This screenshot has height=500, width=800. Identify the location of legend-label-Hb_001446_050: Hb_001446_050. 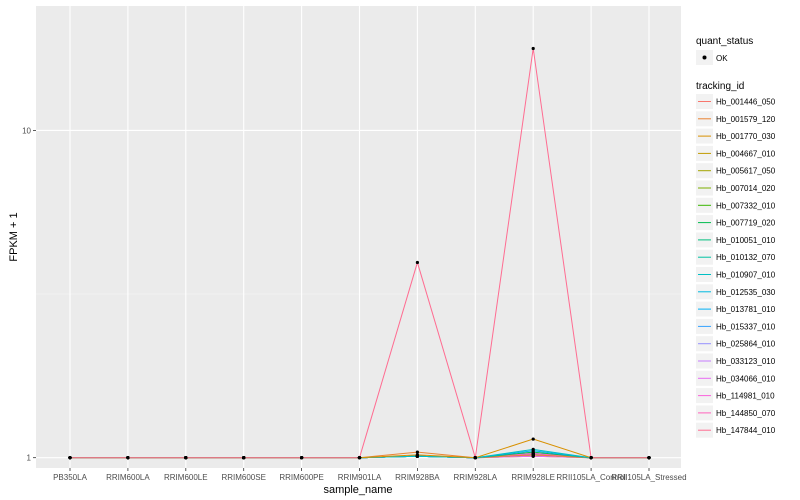
(746, 102).